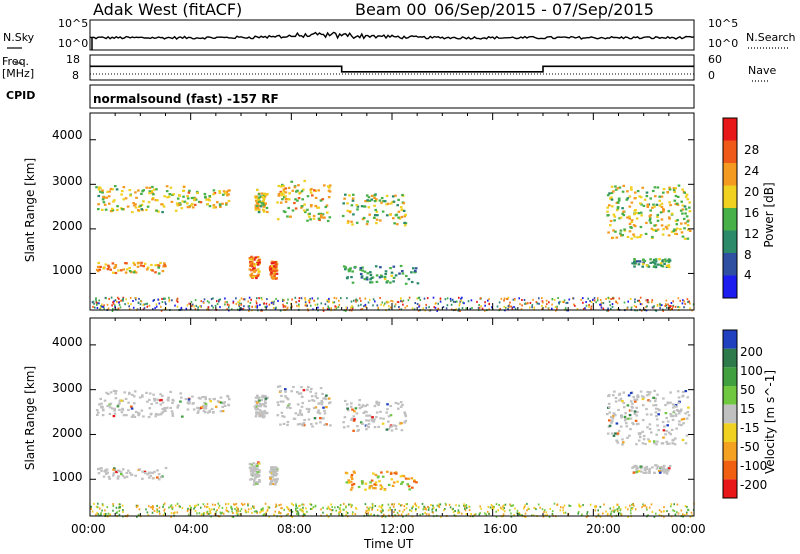 This screenshot has height=554, width=800. Describe the element at coordinates (688, 529) in the screenshot. I see `xtick-2400: 00:00` at that location.